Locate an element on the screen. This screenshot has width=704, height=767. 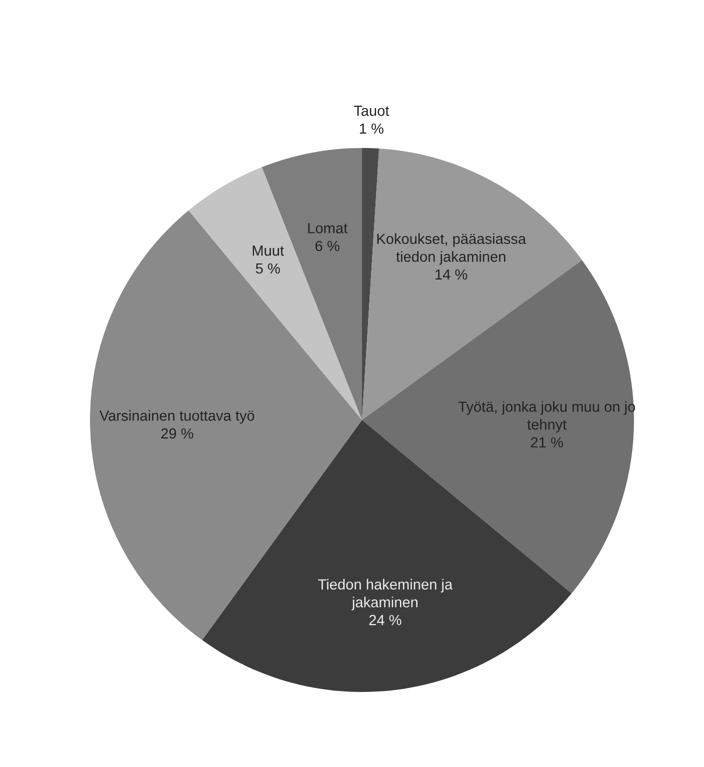
data-label: 29 % is located at coordinates (177, 433).